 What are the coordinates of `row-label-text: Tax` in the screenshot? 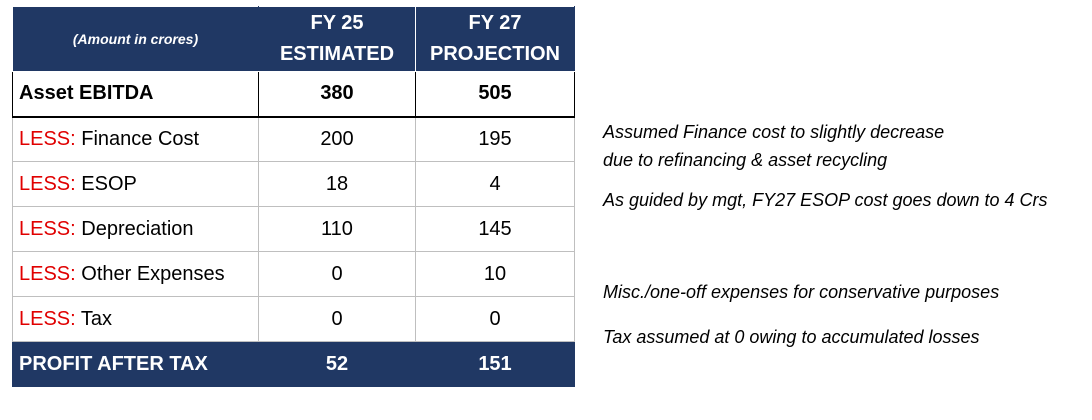 It's located at (94, 318).